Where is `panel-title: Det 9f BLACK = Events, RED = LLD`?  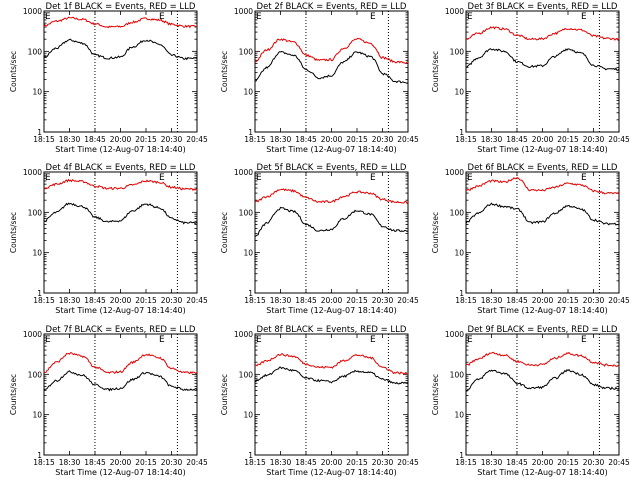 panel-title: Det 9f BLACK = Events, RED = LLD is located at coordinates (543, 330).